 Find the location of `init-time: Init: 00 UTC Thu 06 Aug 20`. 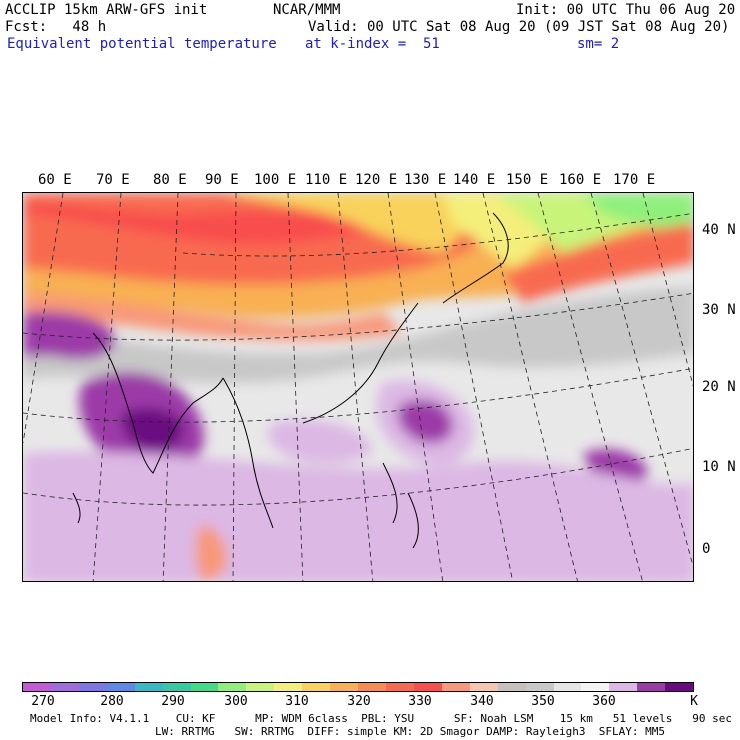

init-time: Init: 00 UTC Thu 06 Aug 20 is located at coordinates (626, 10).